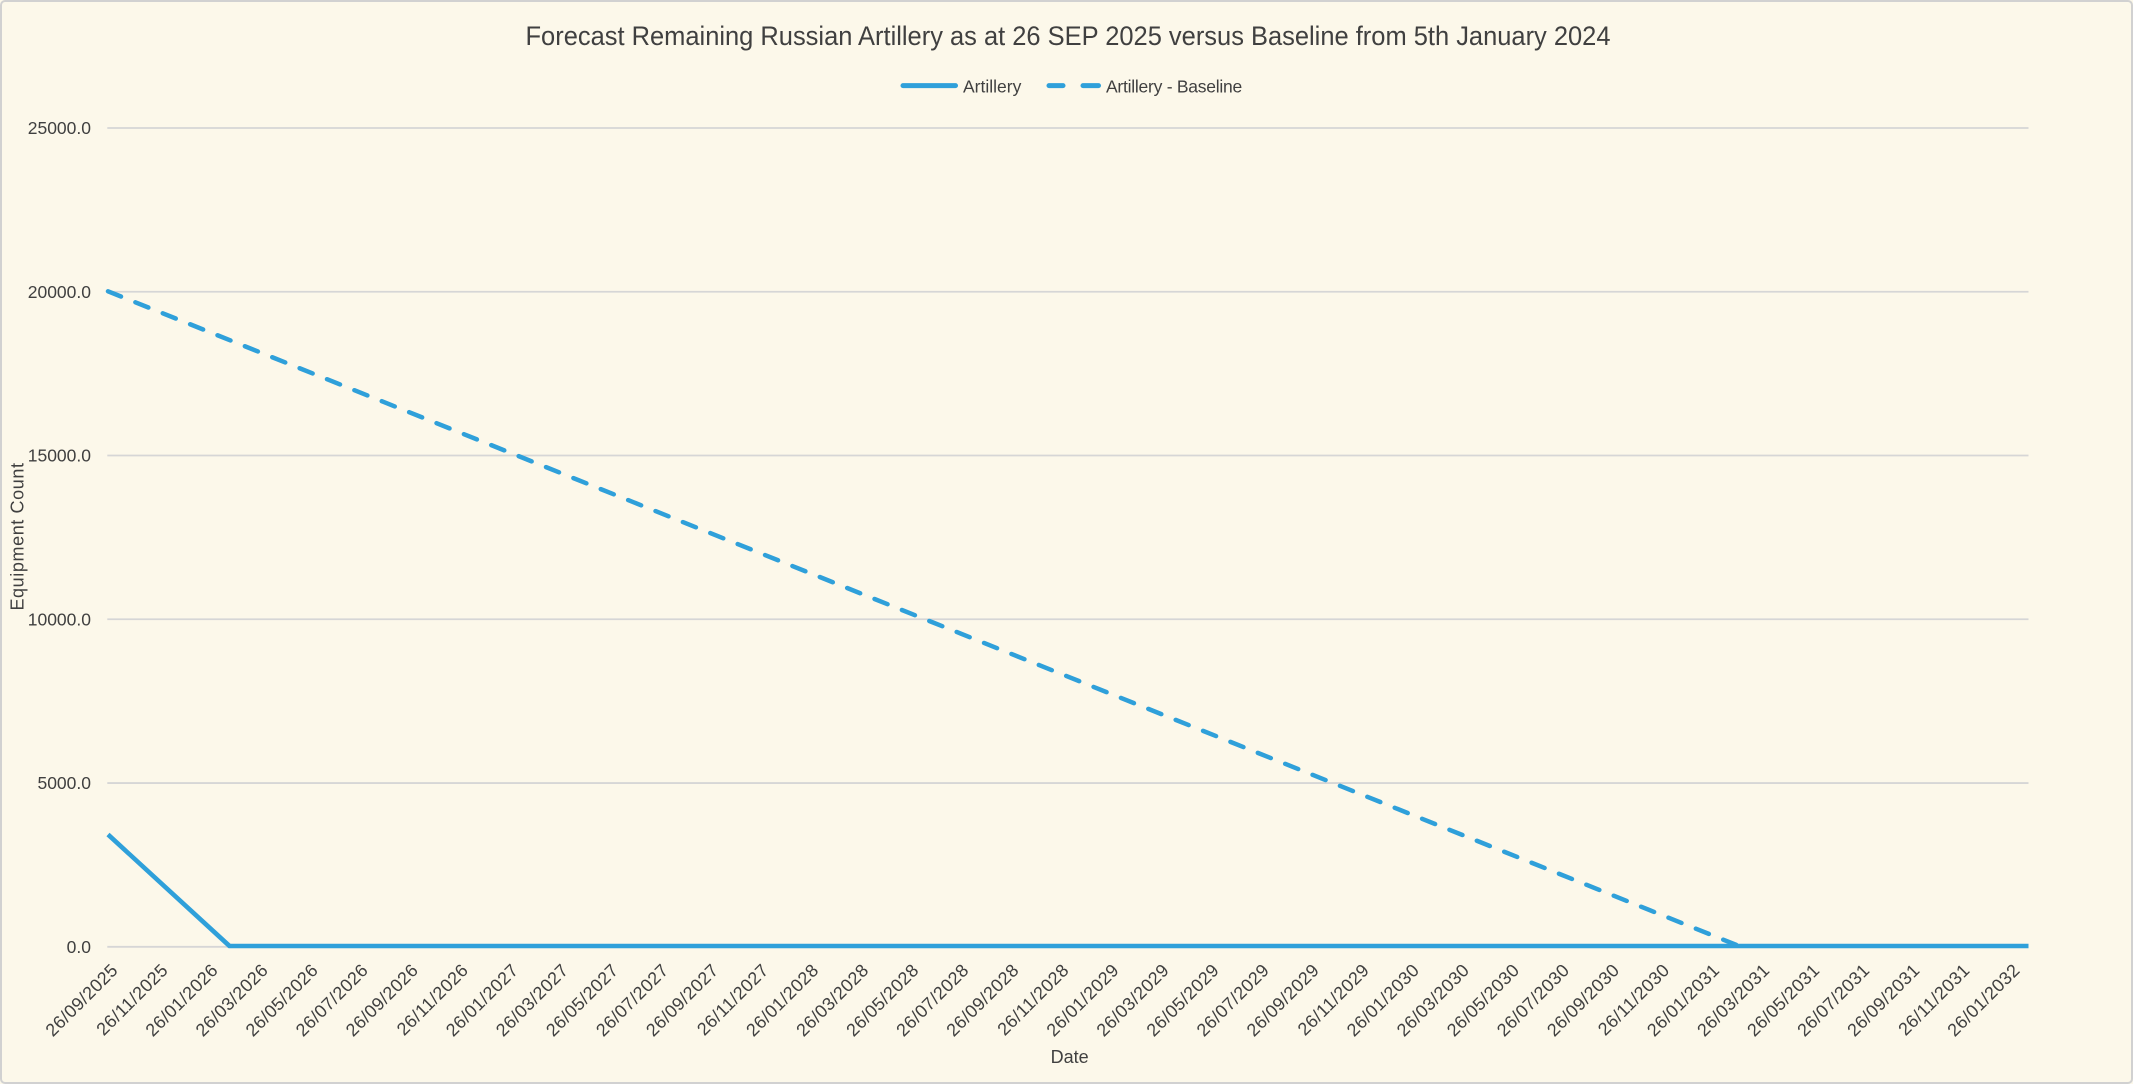 The image size is (2133, 1084). What do you see at coordinates (1070, 1057) in the screenshot?
I see `svg-text: Date` at bounding box center [1070, 1057].